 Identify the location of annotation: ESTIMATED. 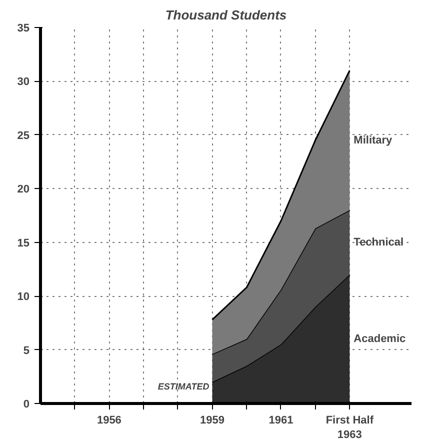
(184, 387).